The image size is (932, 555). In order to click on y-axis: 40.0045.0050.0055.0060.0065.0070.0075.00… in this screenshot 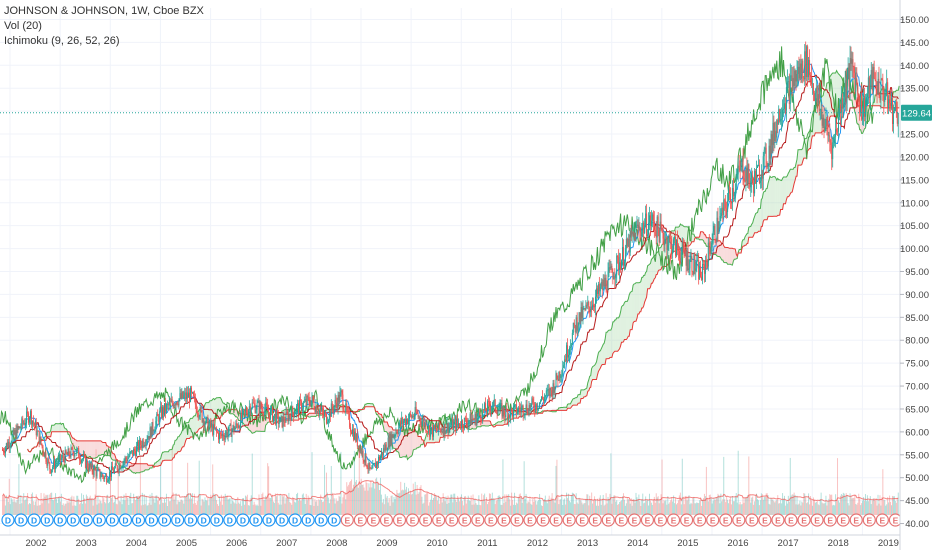, I will do `click(916, 275)`.